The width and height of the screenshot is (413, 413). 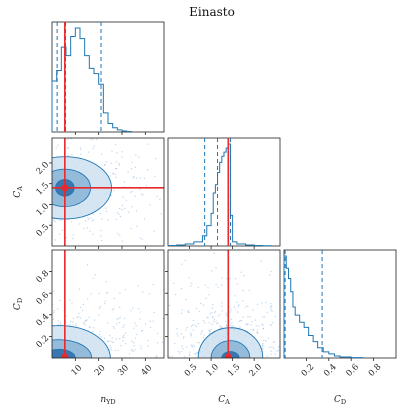 What do you see at coordinates (65, 188) in the screenshot?
I see `truth-marker` at bounding box center [65, 188].